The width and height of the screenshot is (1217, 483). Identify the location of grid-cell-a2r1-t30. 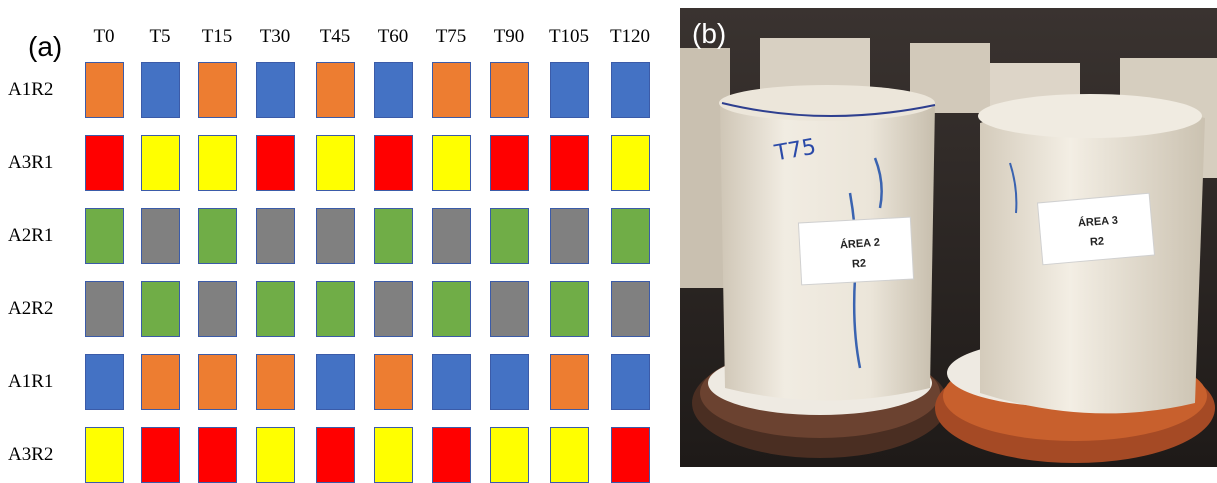
(275, 236).